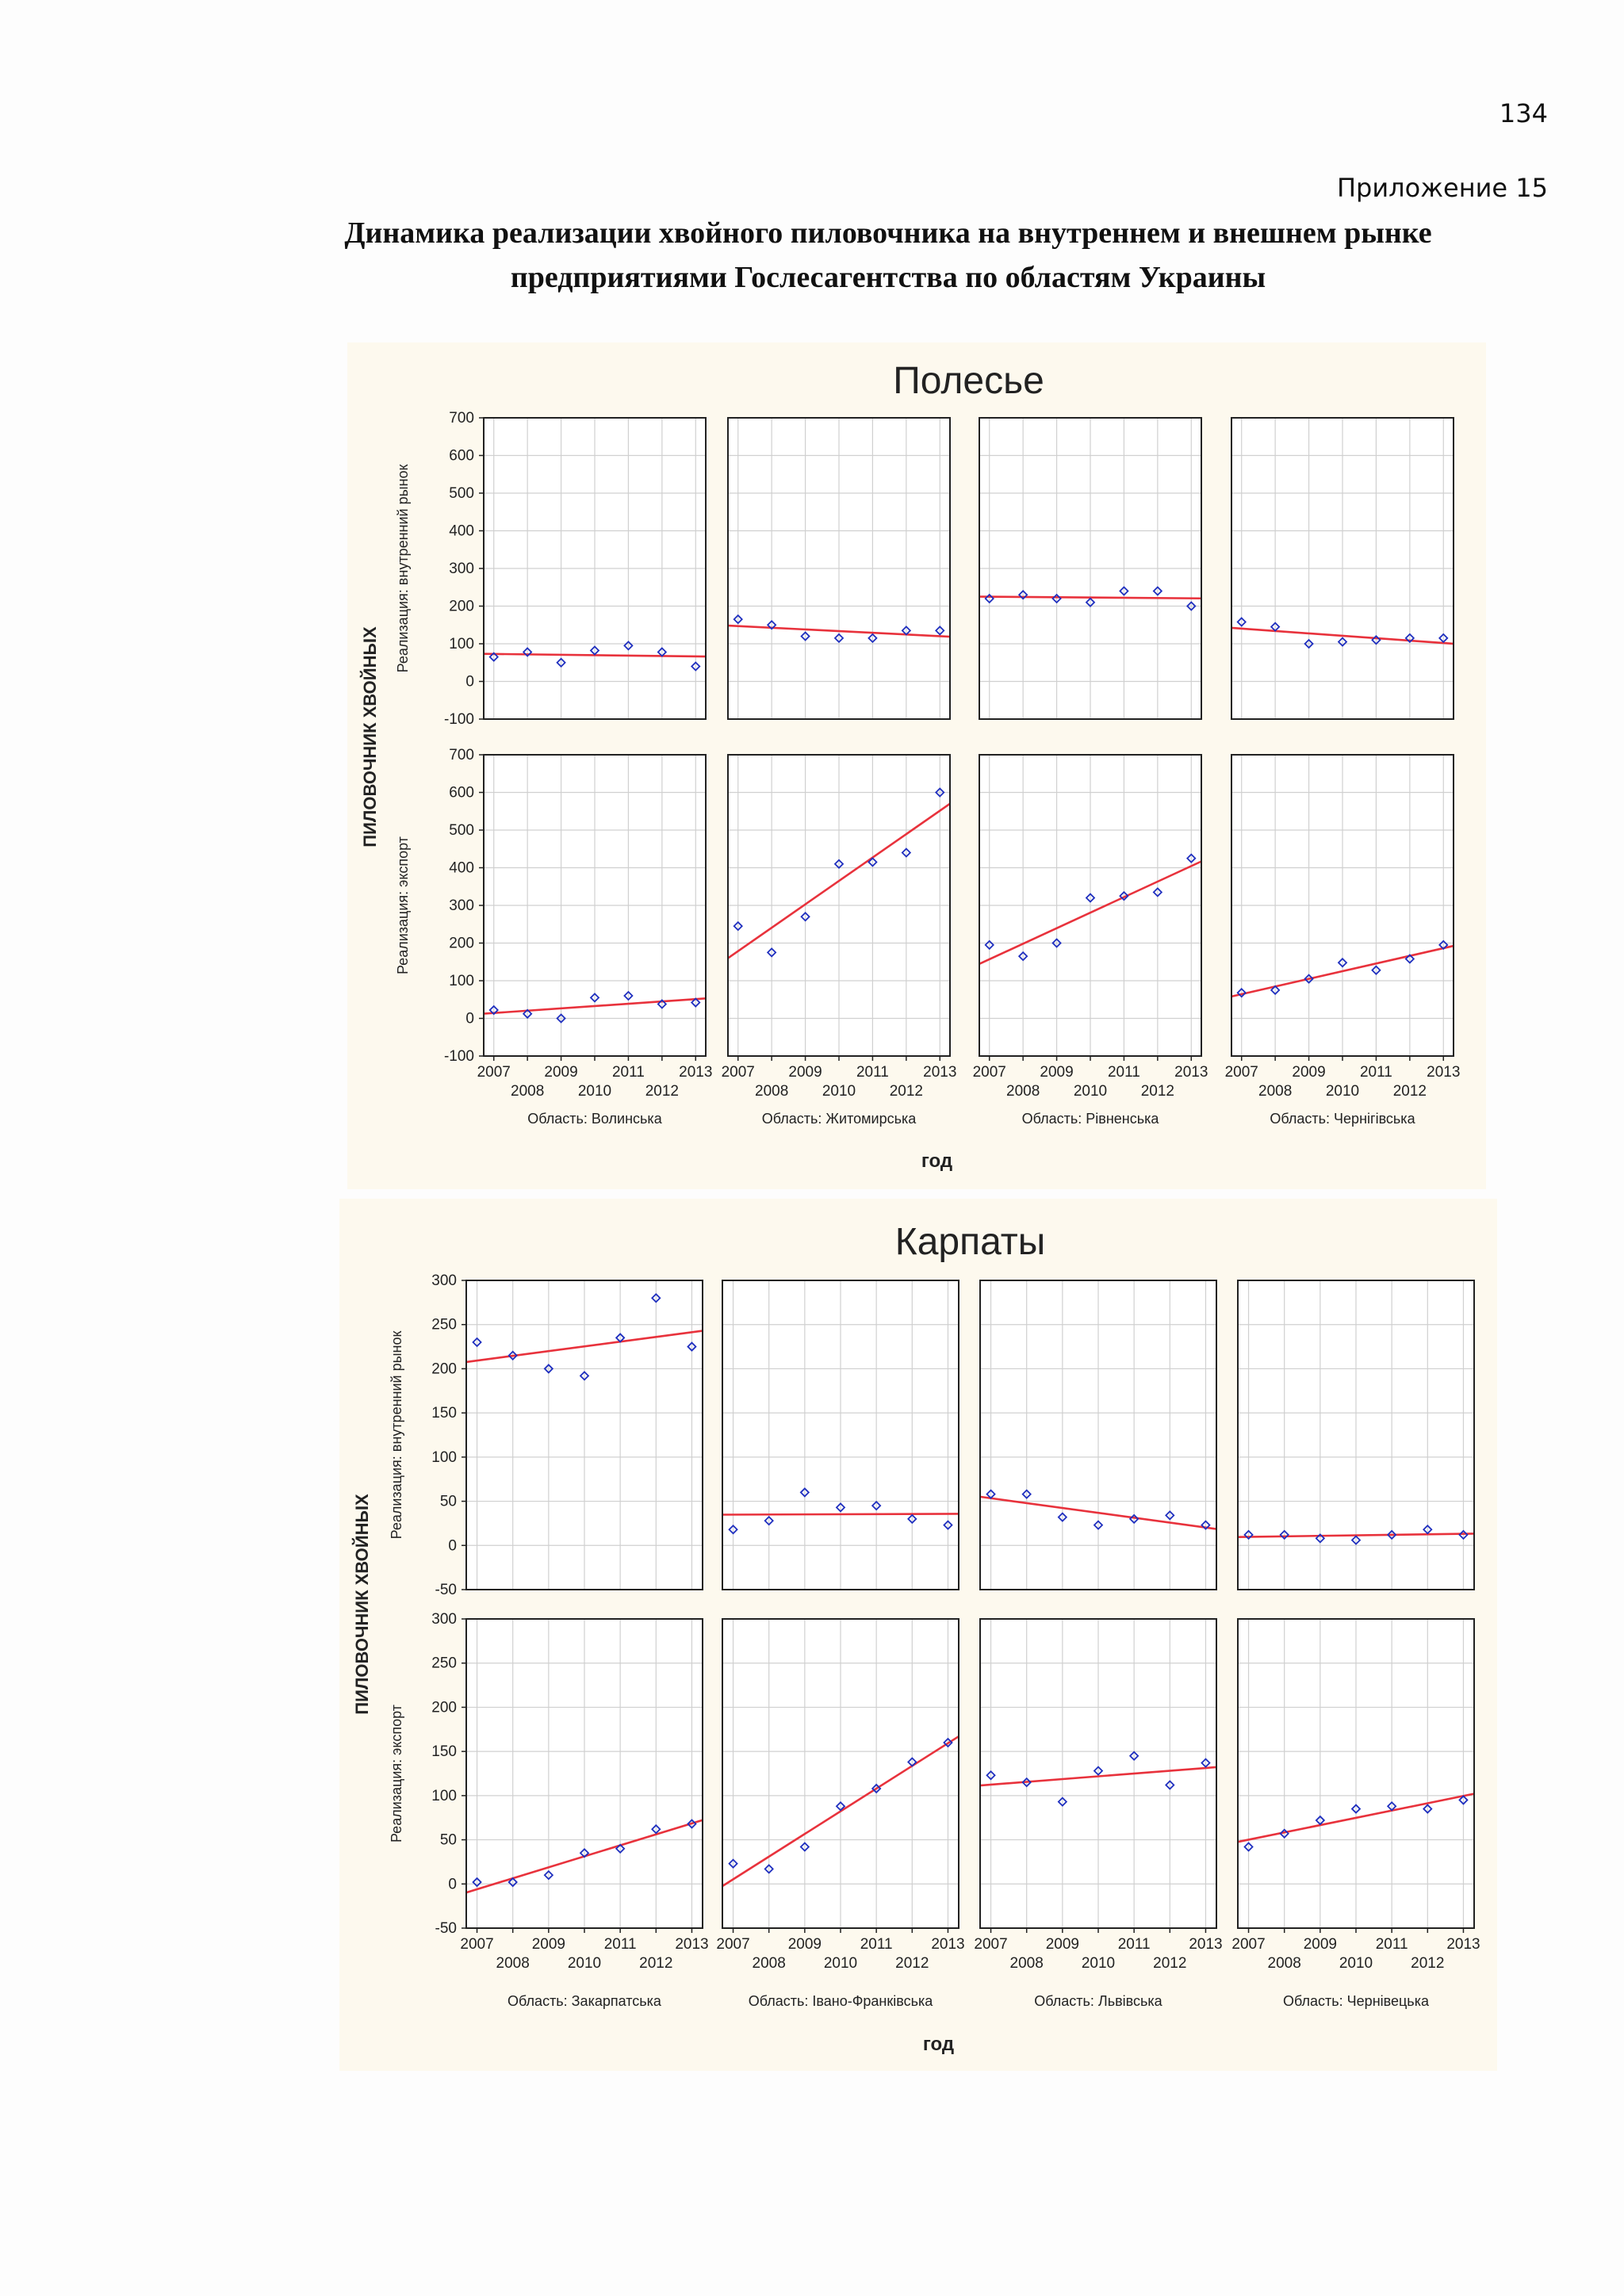  Describe the element at coordinates (1356, 1774) in the screenshot. I see `panel-3-export` at that location.